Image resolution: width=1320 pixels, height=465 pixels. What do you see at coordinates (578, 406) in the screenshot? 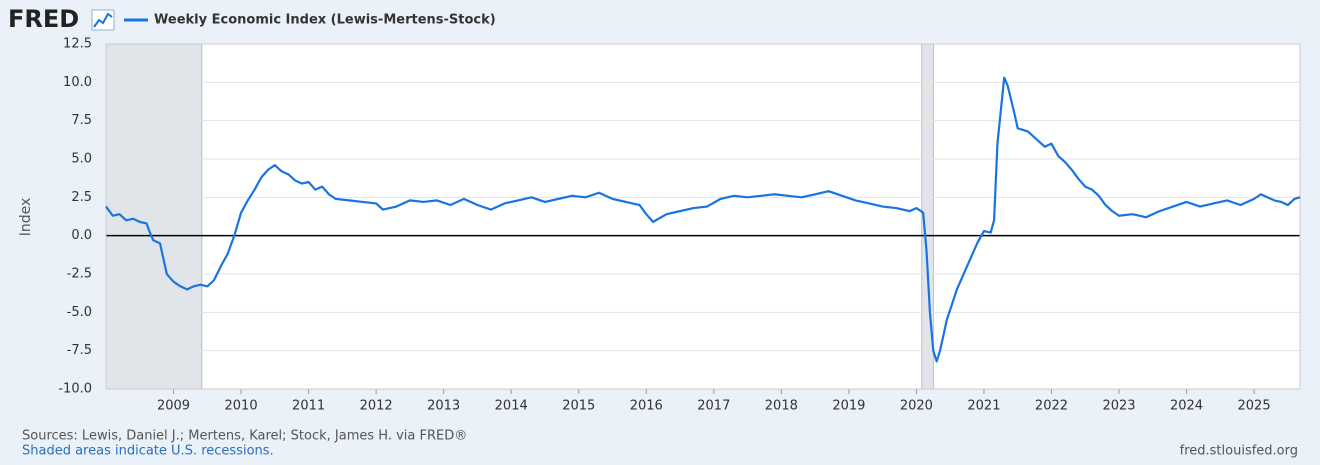
I see `x-tick-label: 2015` at bounding box center [578, 406].